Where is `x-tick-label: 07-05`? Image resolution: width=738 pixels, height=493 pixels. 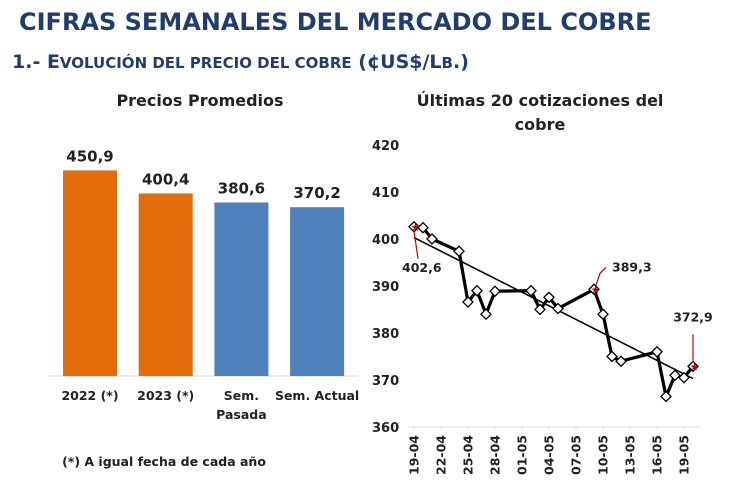 x-tick-label: 07-05 is located at coordinates (576, 455).